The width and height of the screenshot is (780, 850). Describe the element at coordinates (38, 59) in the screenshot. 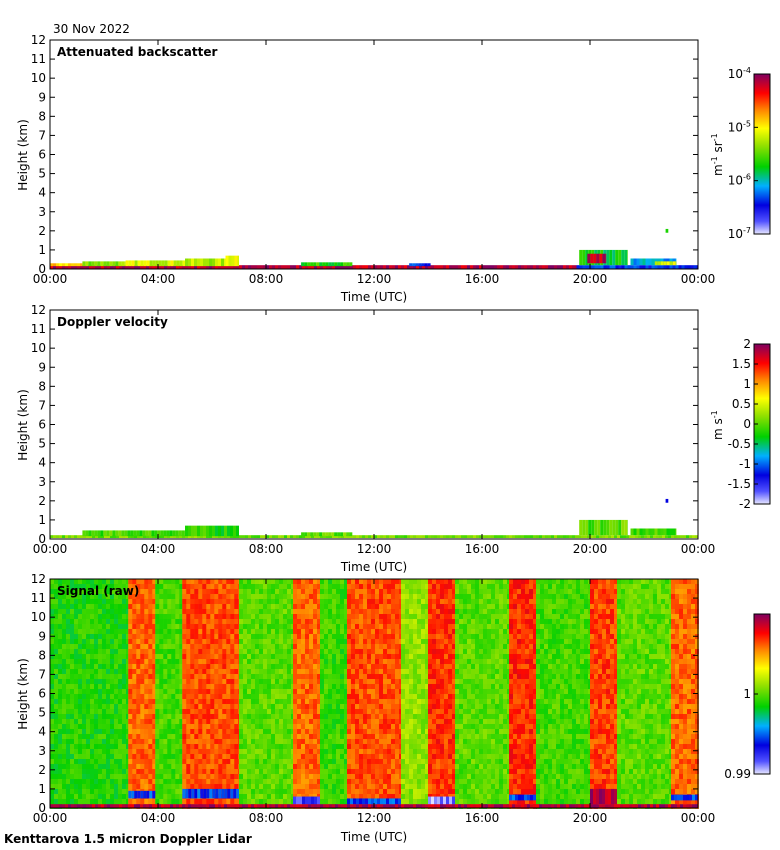

I see `y-tick-label: 11` at that location.